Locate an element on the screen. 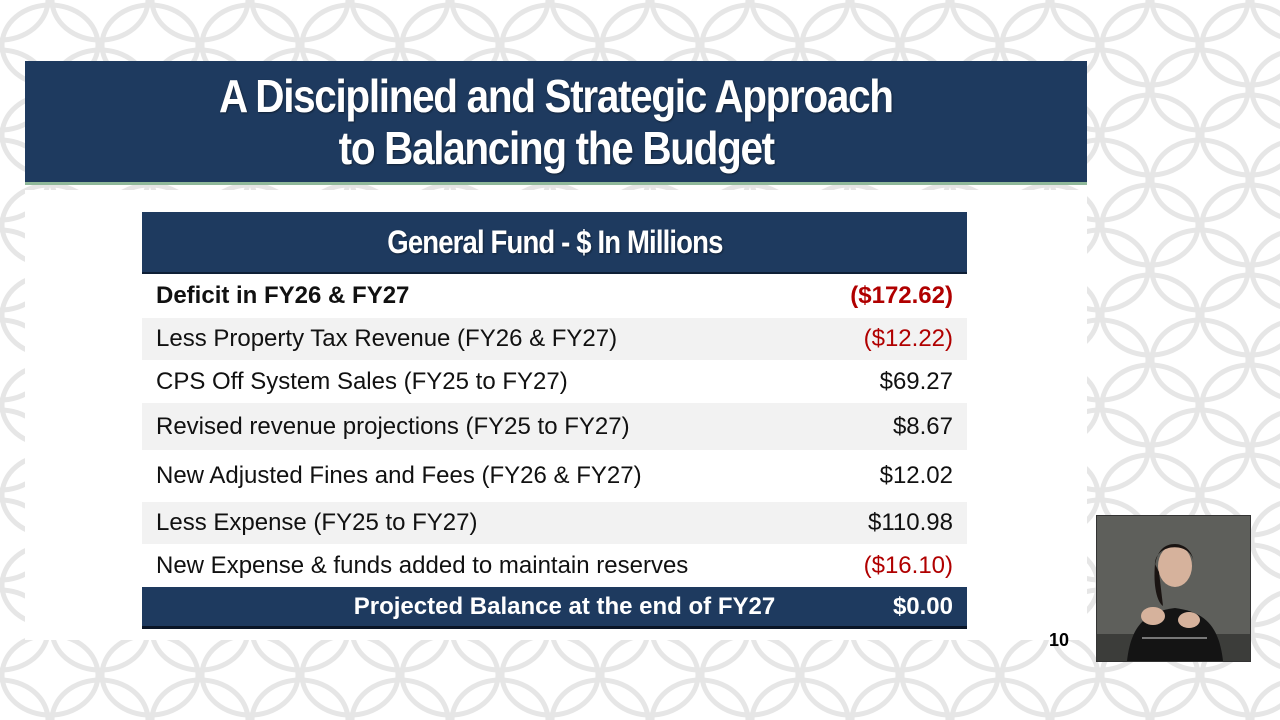  table-header-label: General Fund - $ In Millions is located at coordinates (554, 241).